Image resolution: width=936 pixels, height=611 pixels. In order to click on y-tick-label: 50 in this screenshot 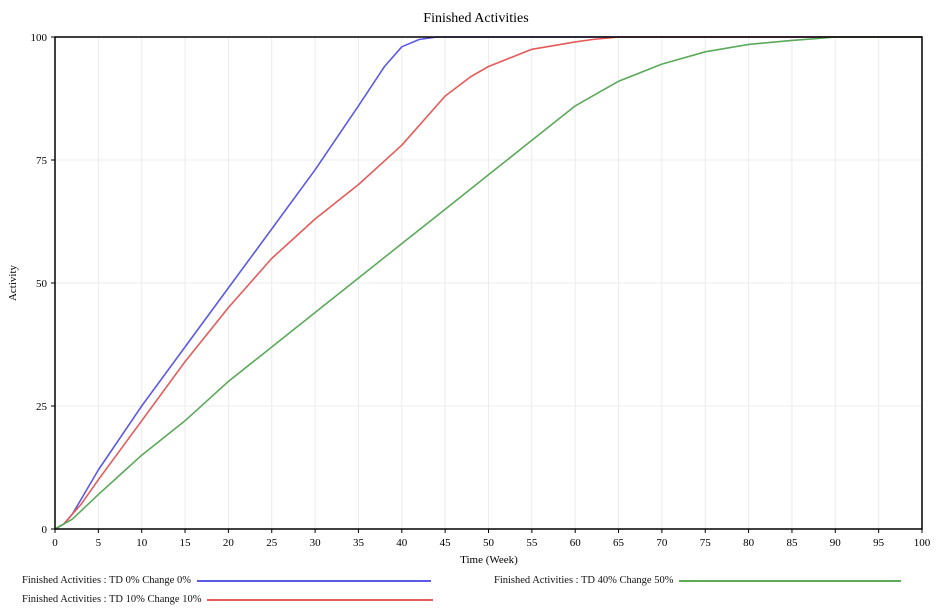, I will do `click(42, 284)`.